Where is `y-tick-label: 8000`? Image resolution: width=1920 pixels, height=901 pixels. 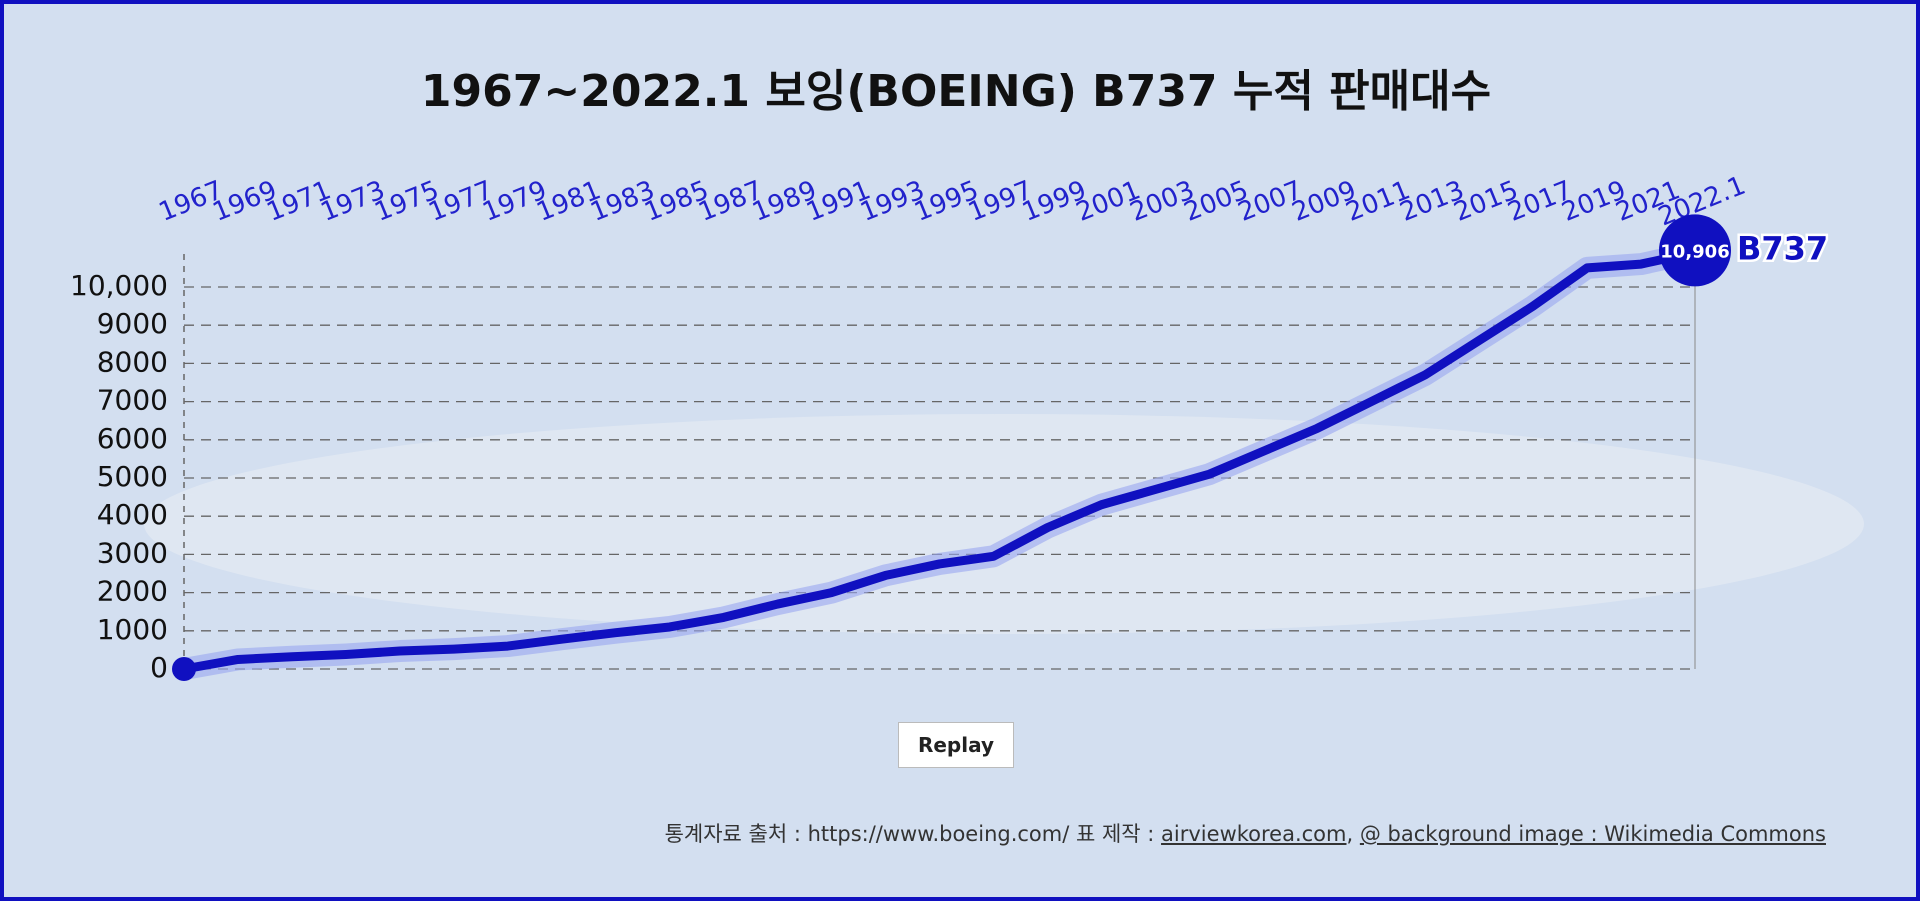
y-tick-label: 8000 is located at coordinates (132, 361).